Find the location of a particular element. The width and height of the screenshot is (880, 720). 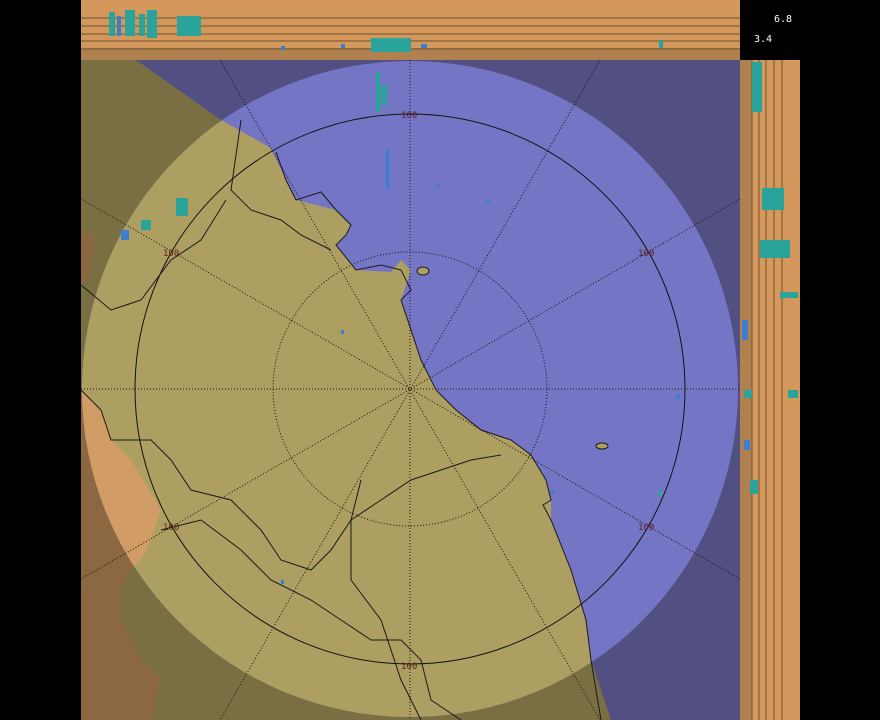

islands is located at coordinates (512, 358).